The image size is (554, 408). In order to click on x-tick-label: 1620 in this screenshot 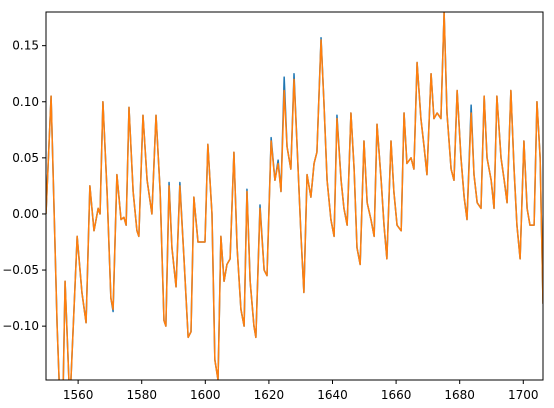, I will do `click(269, 395)`.